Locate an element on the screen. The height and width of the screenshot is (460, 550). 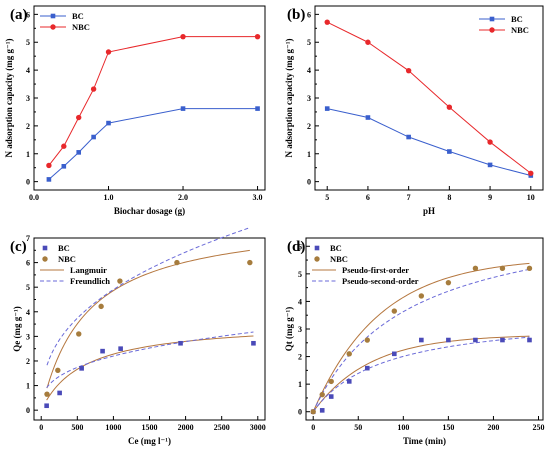
y-axis-label: Qt (mg g⁻¹) is located at coordinates (289, 329).